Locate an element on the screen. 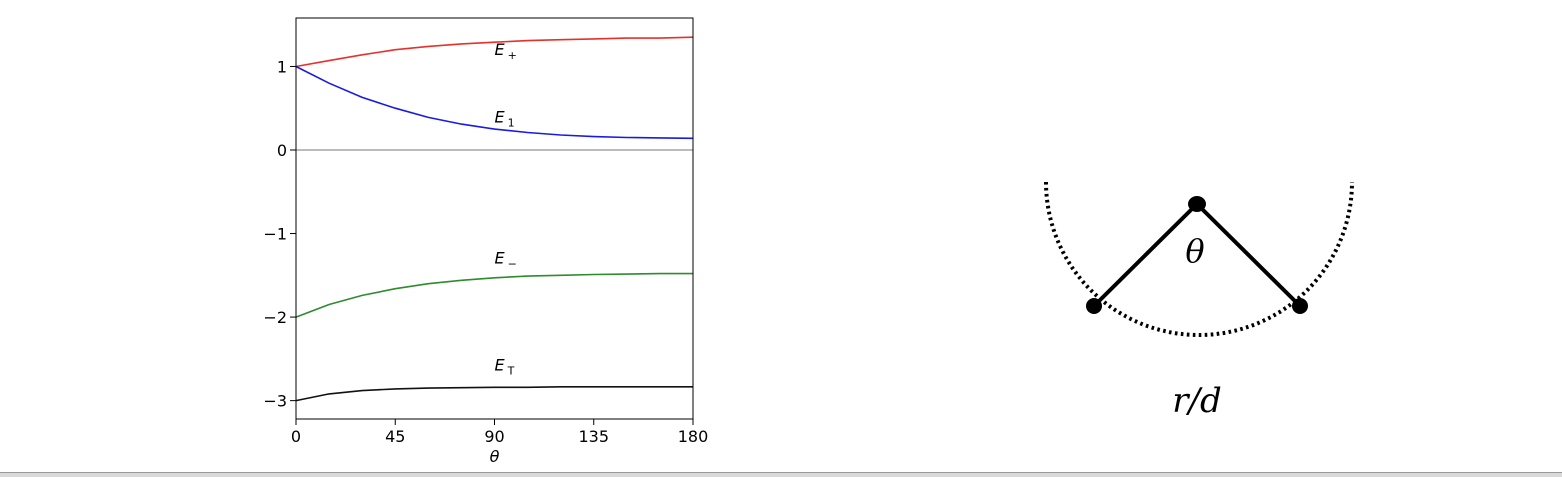  y-tick-label: −1 is located at coordinates (275, 234).